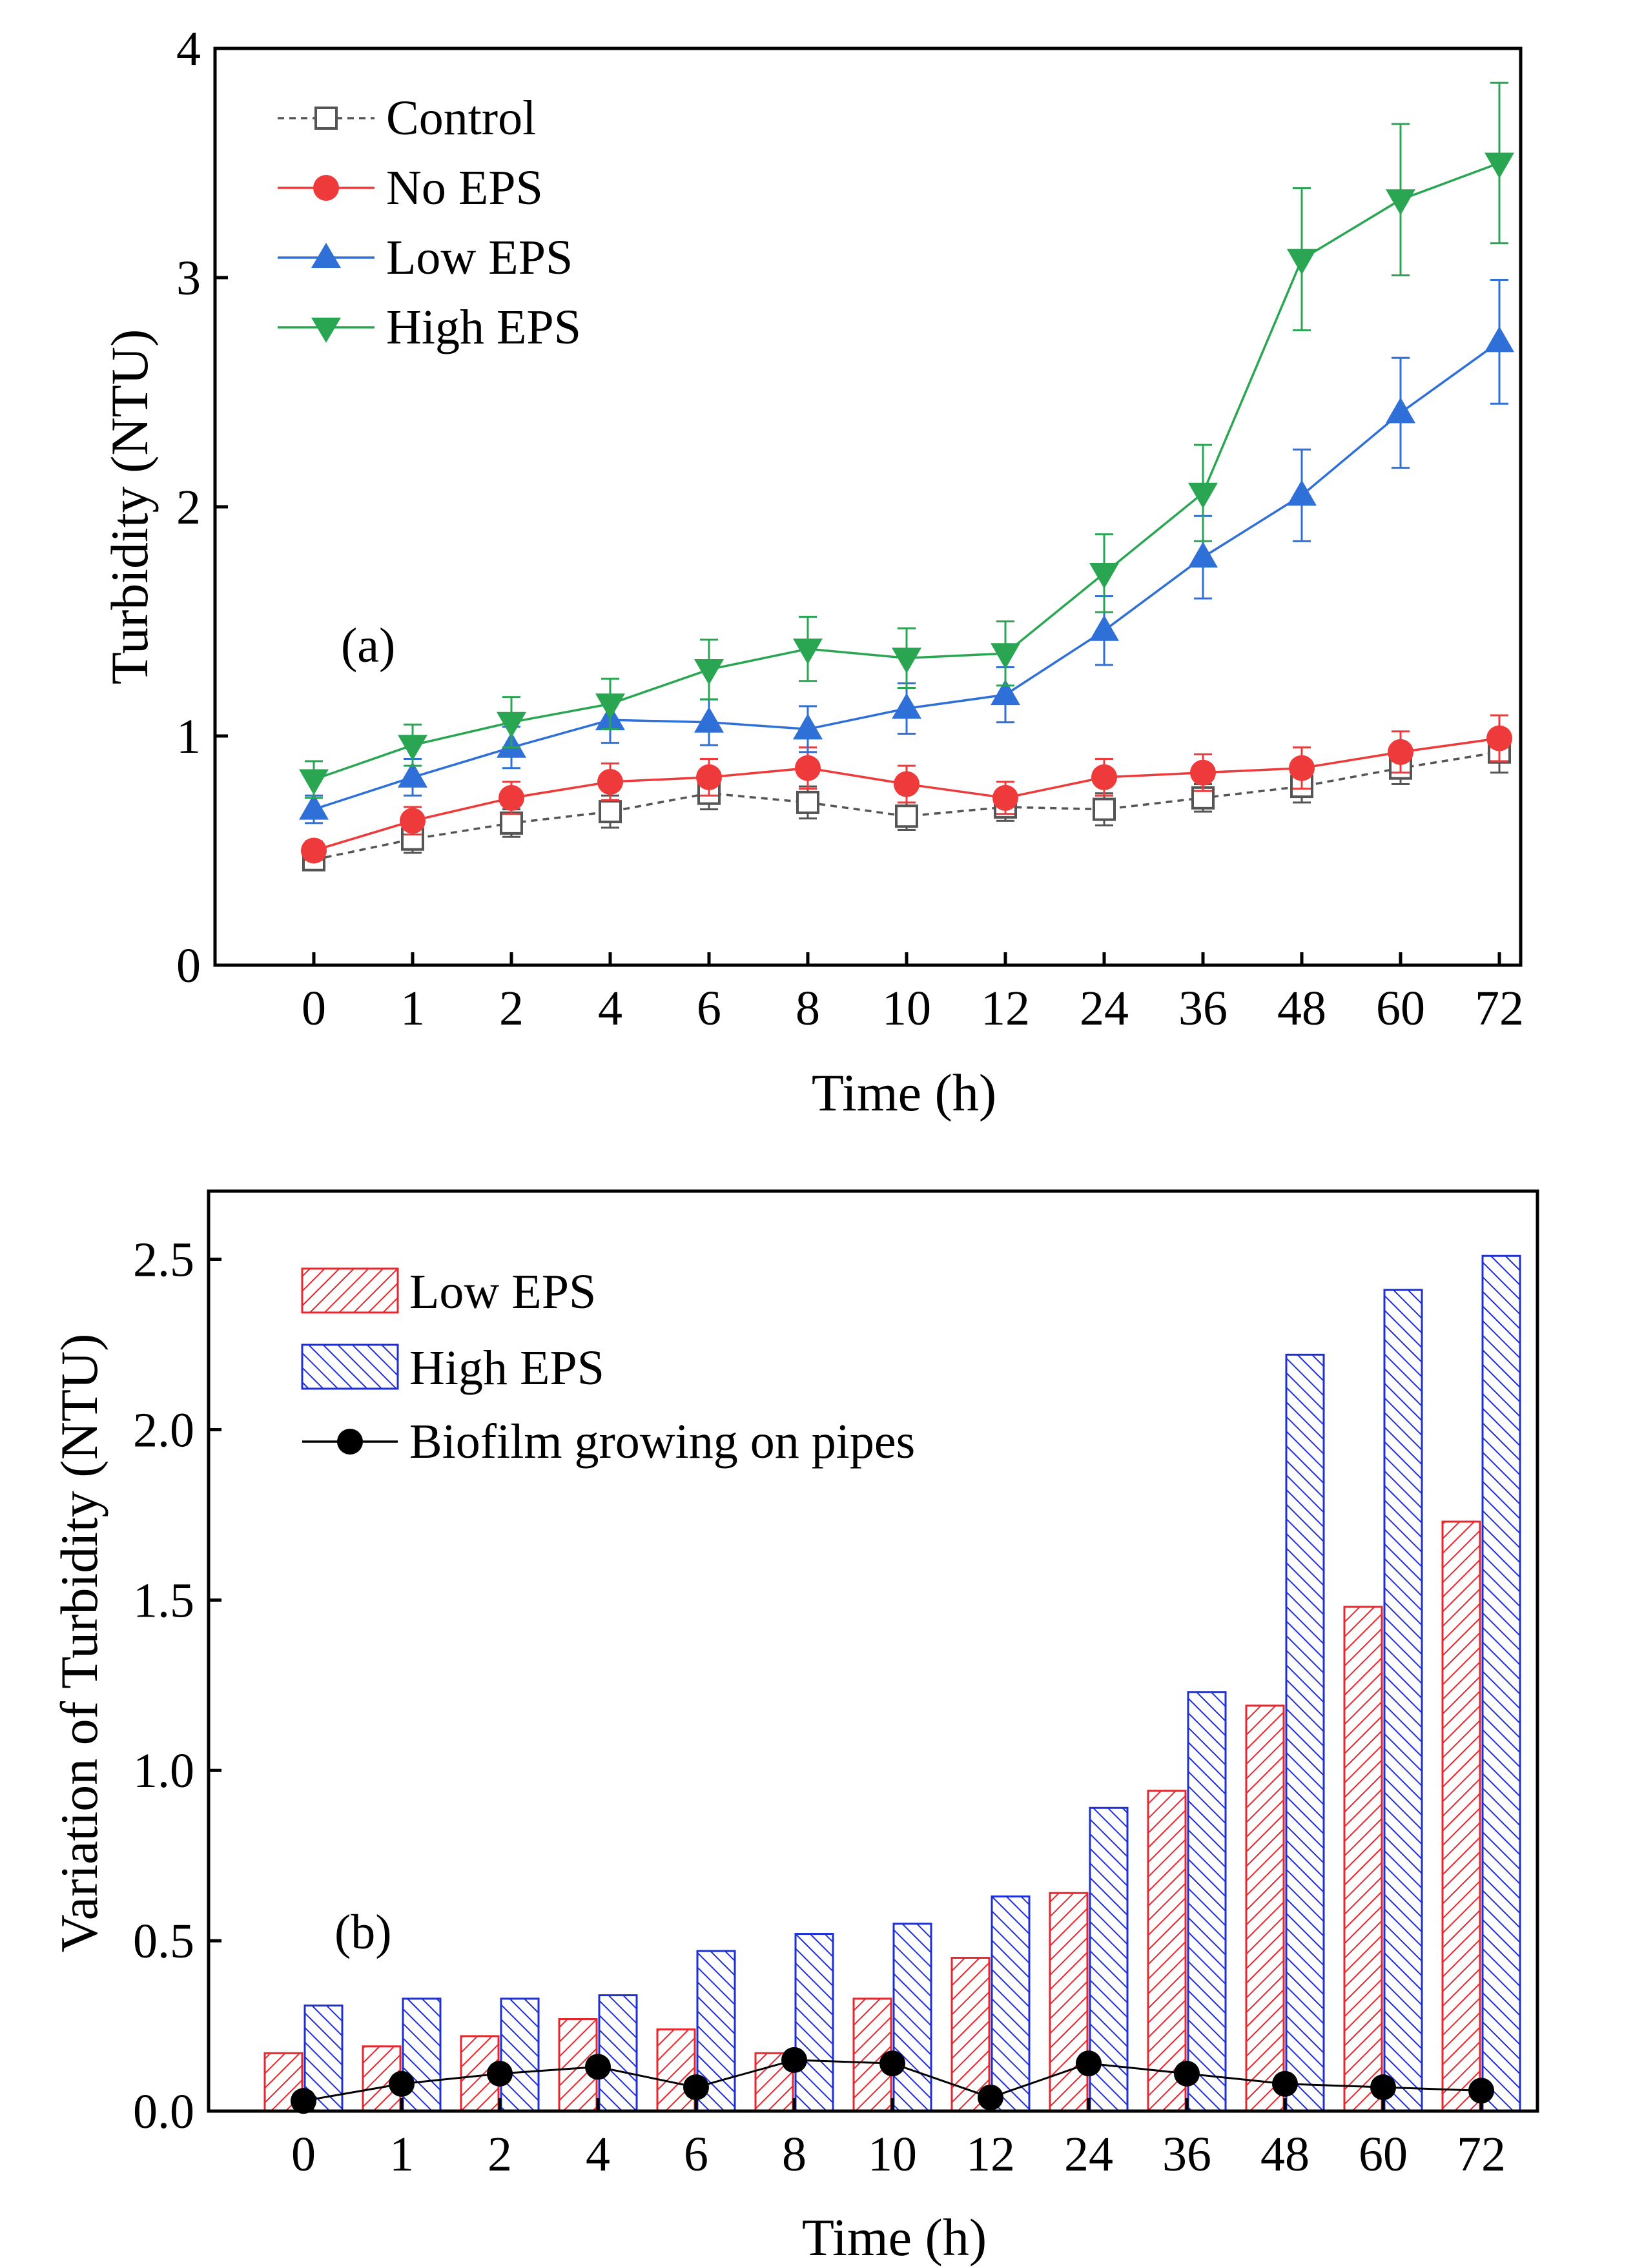 This screenshot has height=2268, width=1644. I want to click on legend-control-marker, so click(326, 118).